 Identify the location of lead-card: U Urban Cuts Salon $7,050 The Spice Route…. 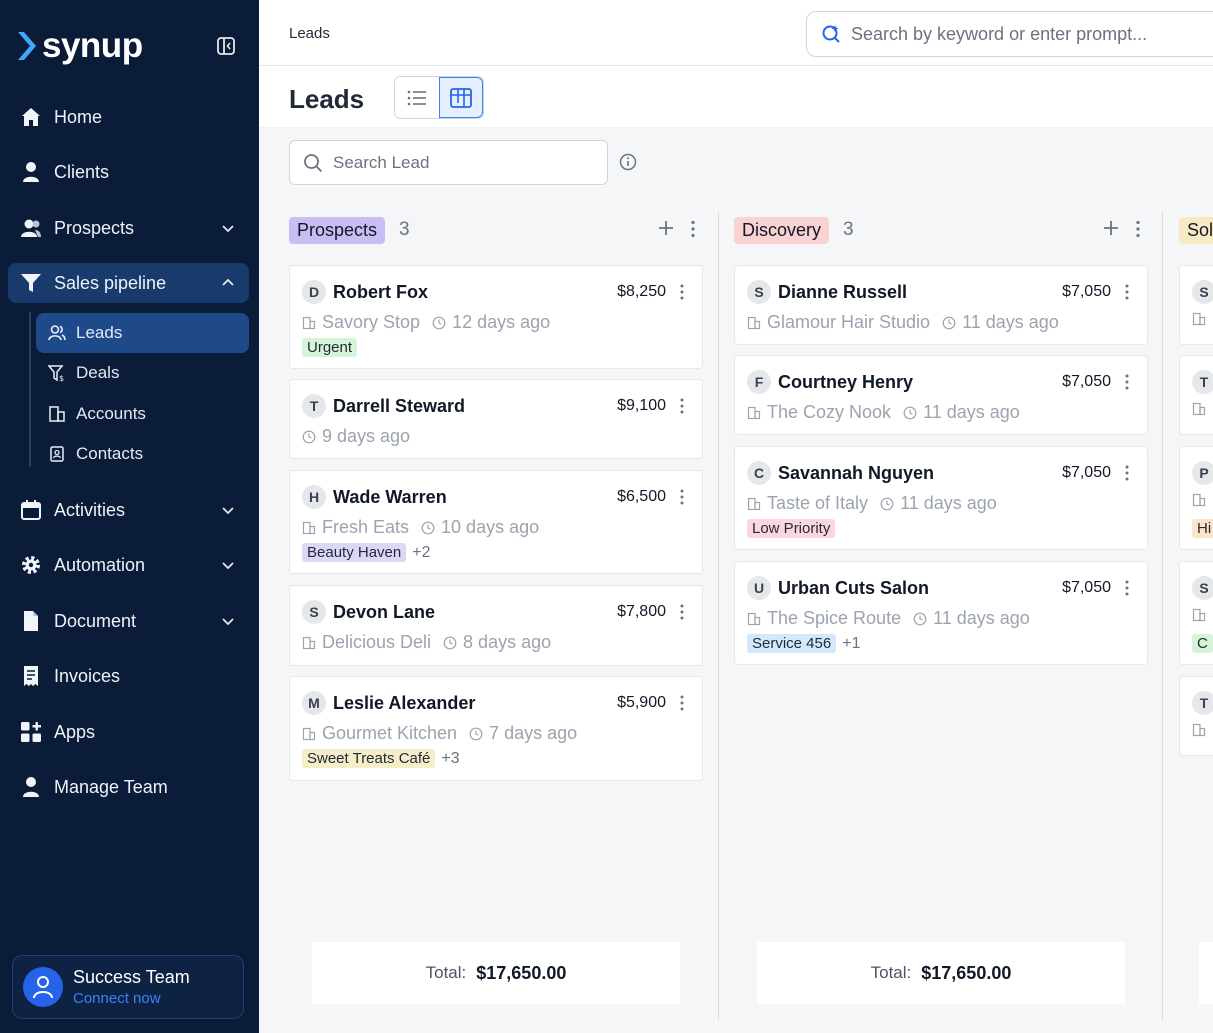
(941, 613).